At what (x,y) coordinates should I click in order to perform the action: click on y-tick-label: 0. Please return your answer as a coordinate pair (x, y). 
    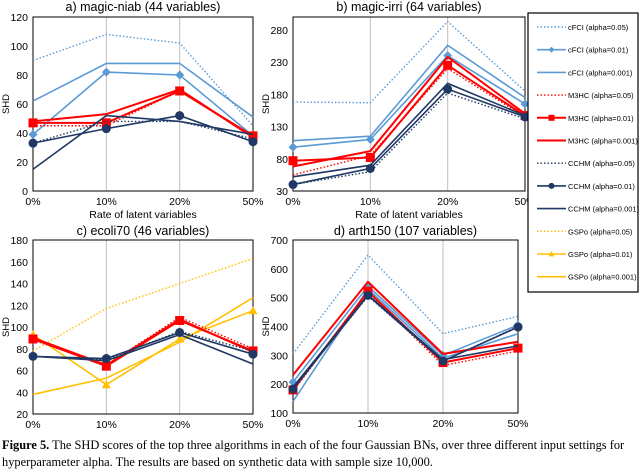
    Looking at the image, I should click on (25, 192).